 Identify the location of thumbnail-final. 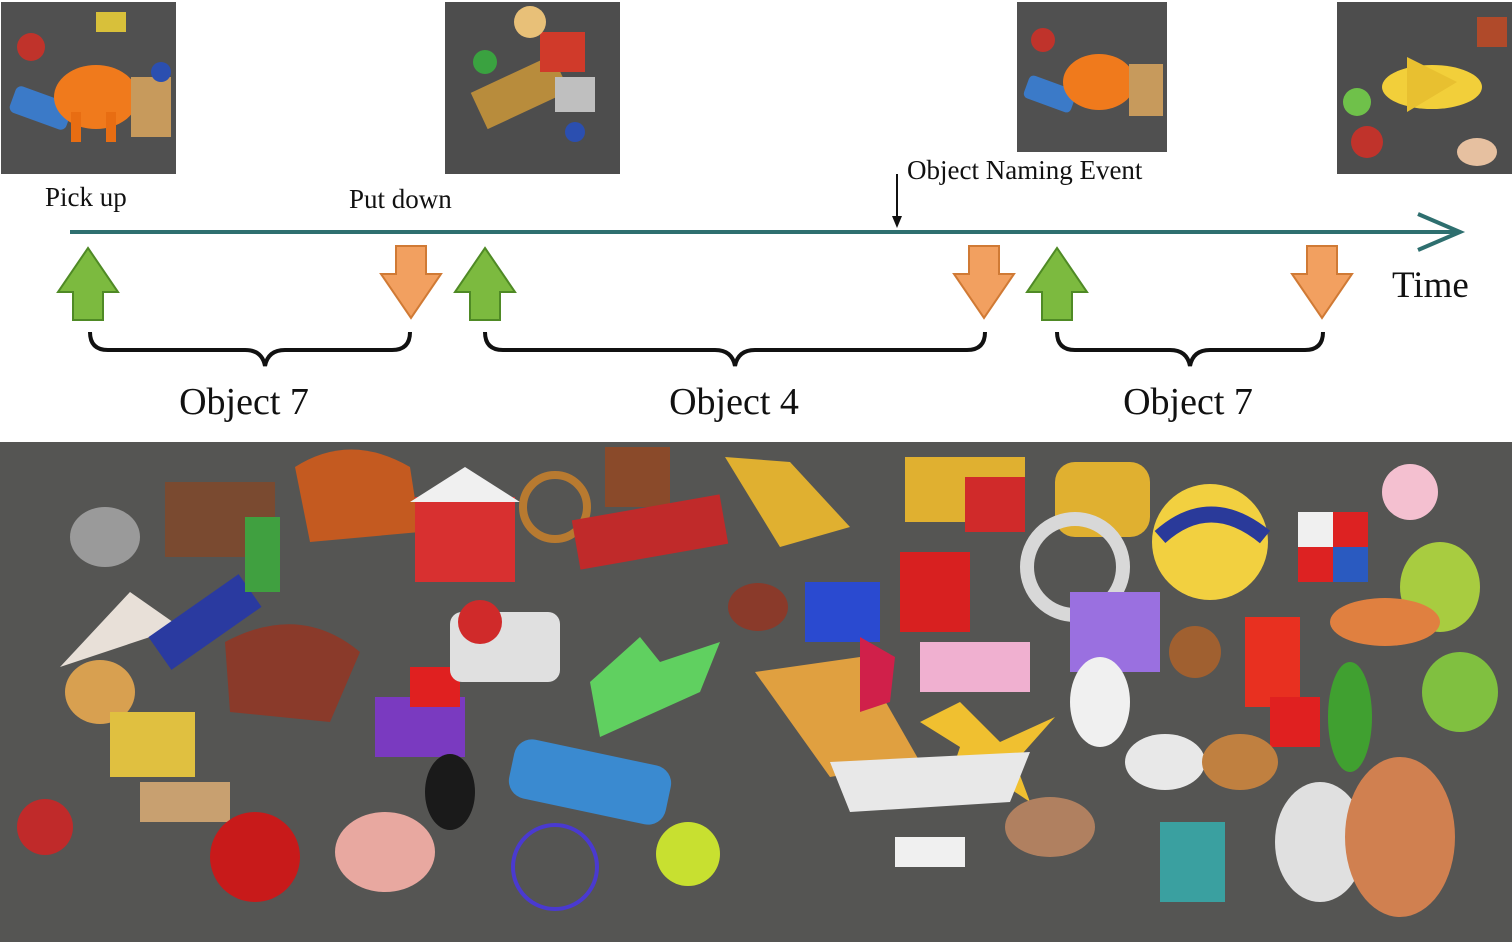
(1424, 88).